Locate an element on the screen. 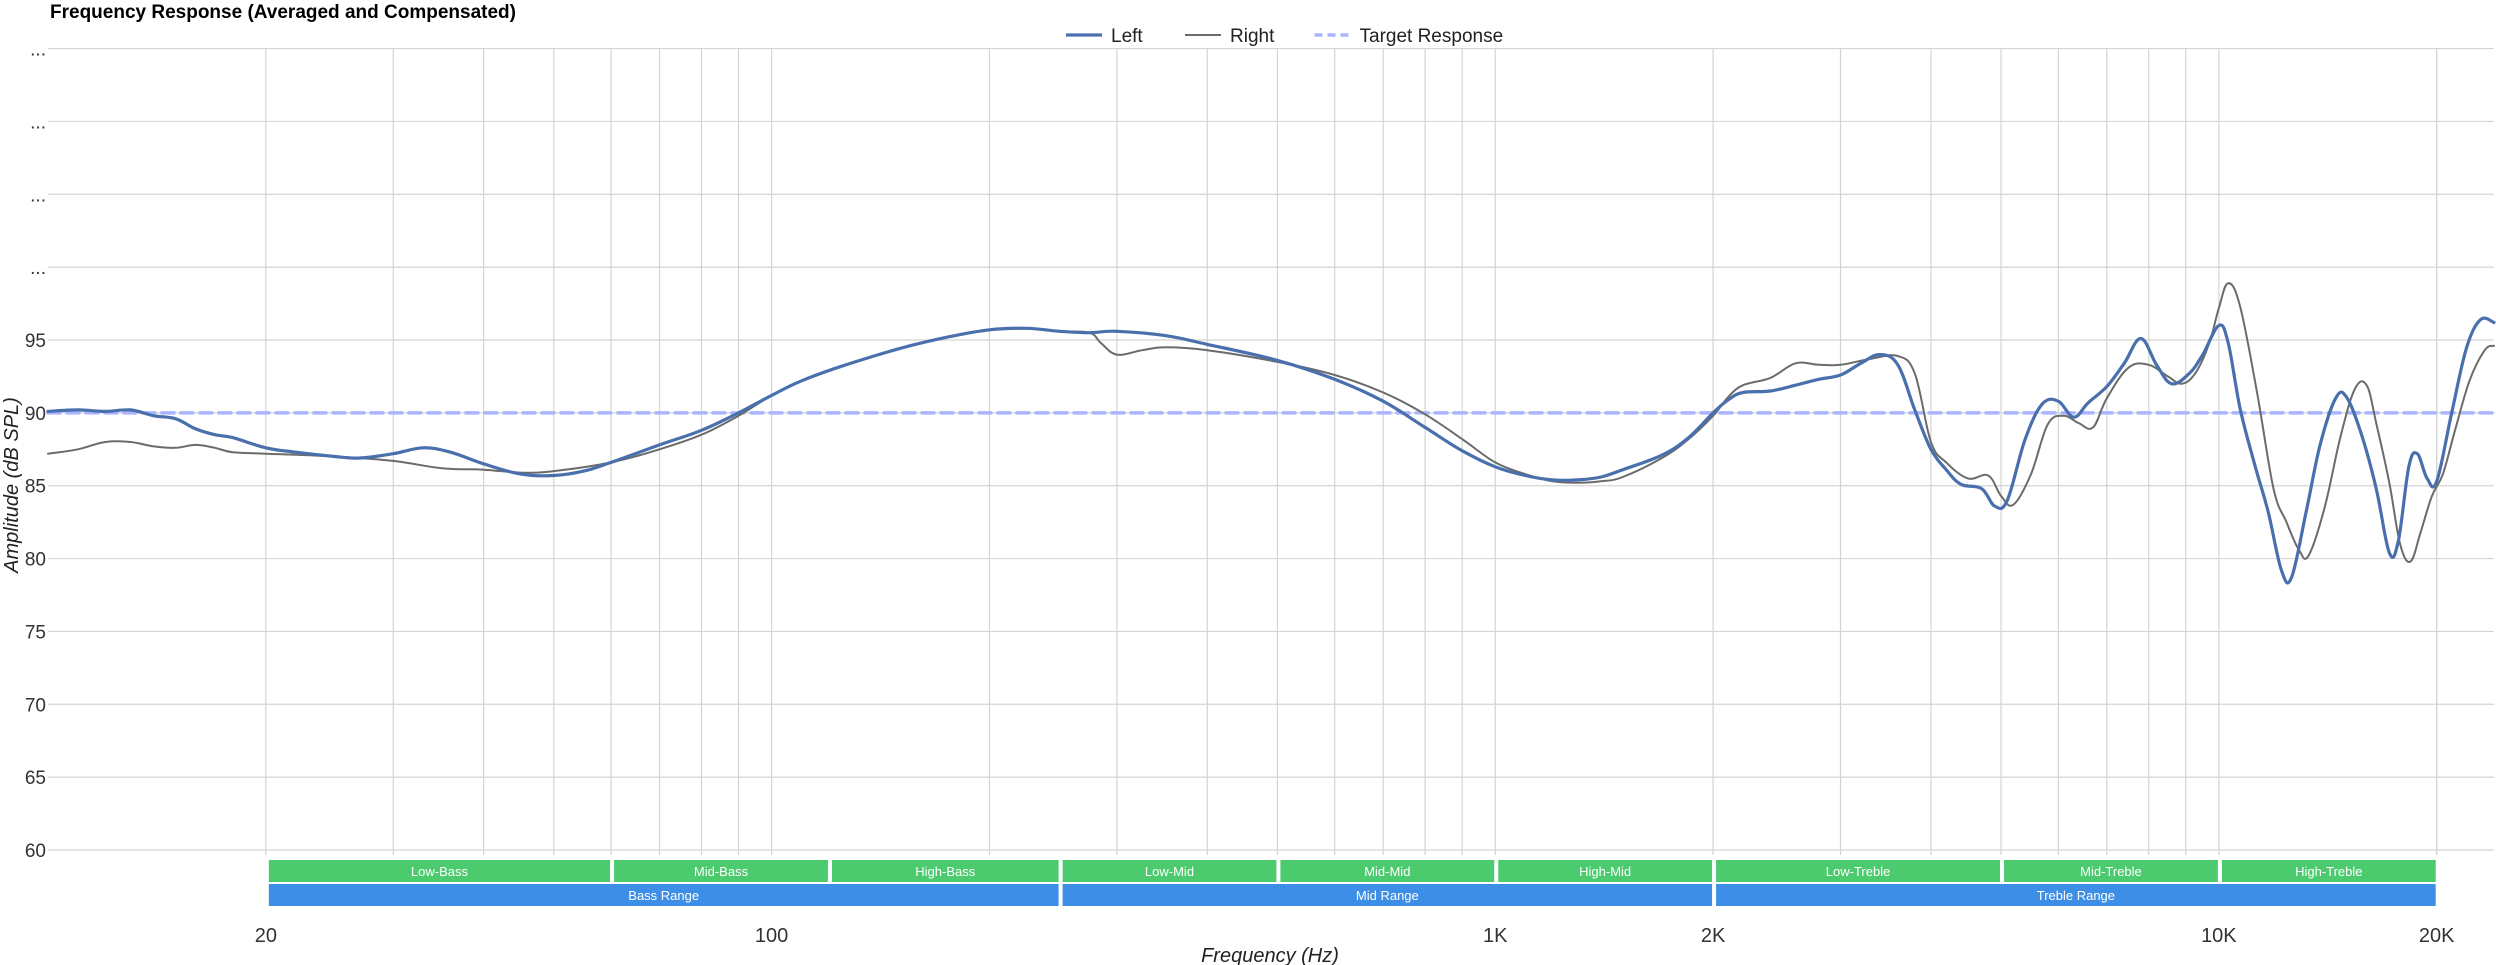 This screenshot has height=965, width=2496. band-label: Mid Range is located at coordinates (1387, 895).